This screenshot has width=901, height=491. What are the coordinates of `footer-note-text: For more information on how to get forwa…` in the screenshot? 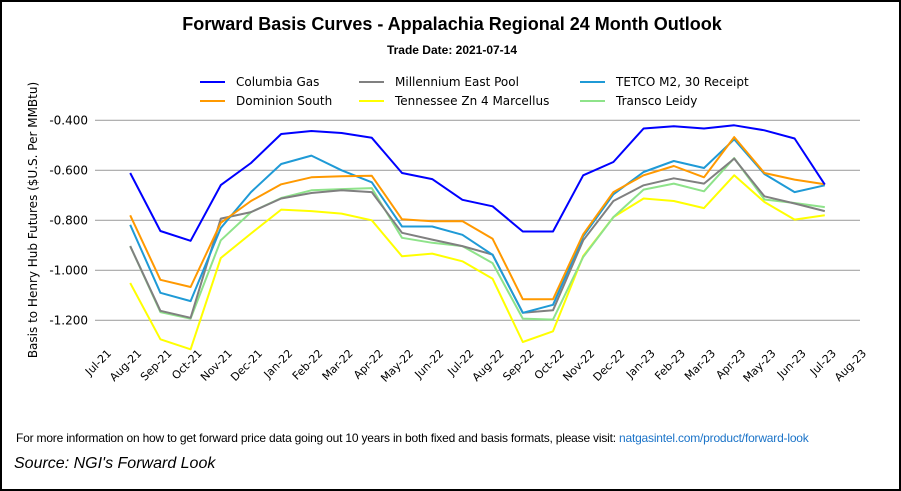 It's located at (317, 438).